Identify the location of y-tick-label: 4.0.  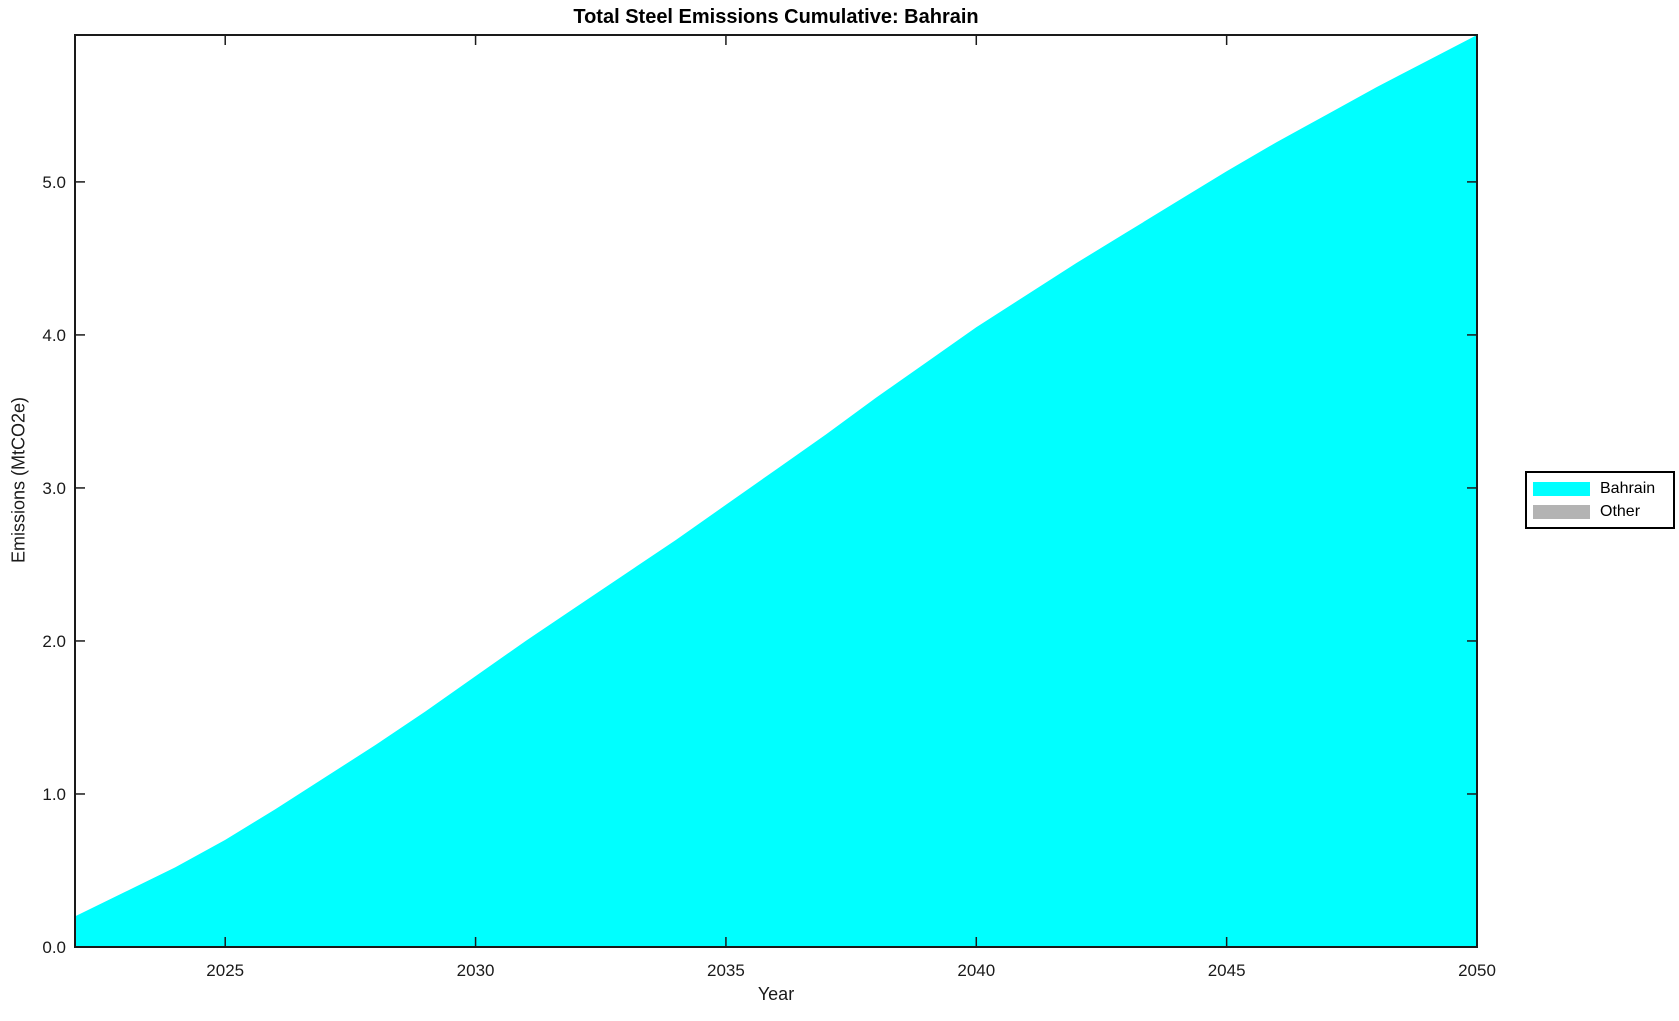
(54, 335).